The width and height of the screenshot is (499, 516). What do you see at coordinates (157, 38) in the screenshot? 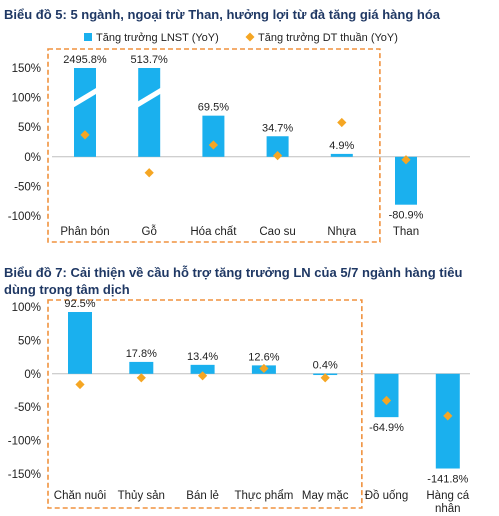
I see `legend-label-bar: Tăng trưởng LNST (YoY)` at bounding box center [157, 38].